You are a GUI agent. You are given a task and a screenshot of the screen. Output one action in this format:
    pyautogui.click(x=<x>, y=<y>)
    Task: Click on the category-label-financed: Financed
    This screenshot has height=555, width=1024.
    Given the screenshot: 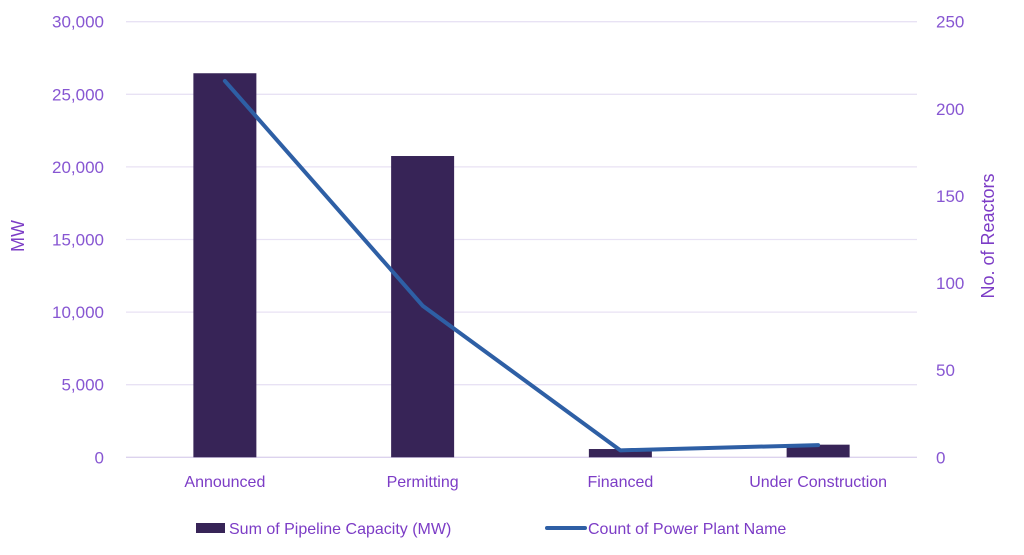 What is the action you would take?
    pyautogui.click(x=620, y=482)
    